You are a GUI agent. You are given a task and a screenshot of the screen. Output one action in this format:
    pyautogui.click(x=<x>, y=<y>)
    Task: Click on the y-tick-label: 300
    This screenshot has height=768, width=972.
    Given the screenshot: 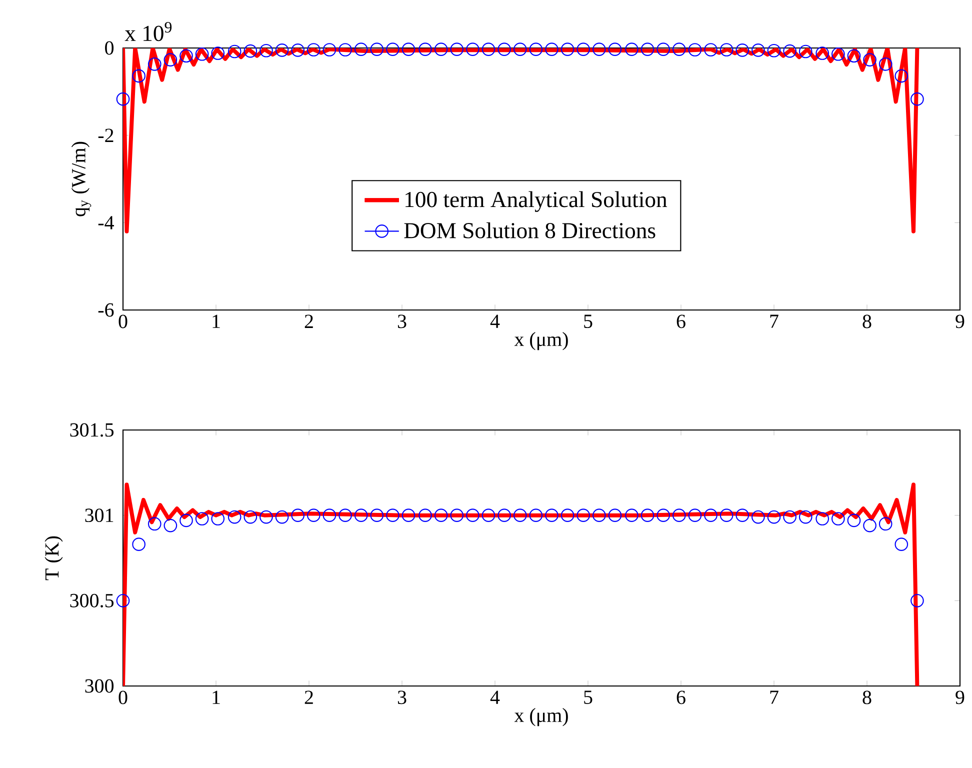 What is the action you would take?
    pyautogui.click(x=99, y=686)
    